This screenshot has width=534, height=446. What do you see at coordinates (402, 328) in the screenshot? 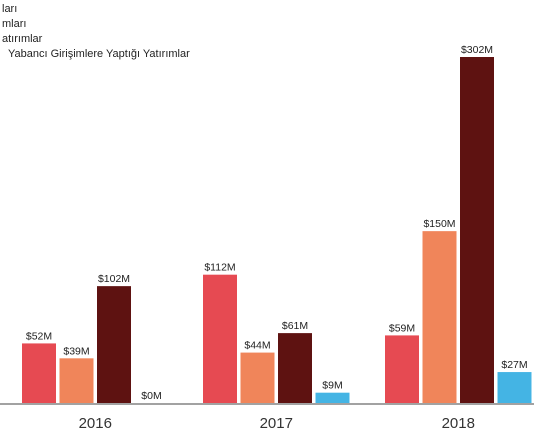
I see `data-label: $59M` at bounding box center [402, 328].